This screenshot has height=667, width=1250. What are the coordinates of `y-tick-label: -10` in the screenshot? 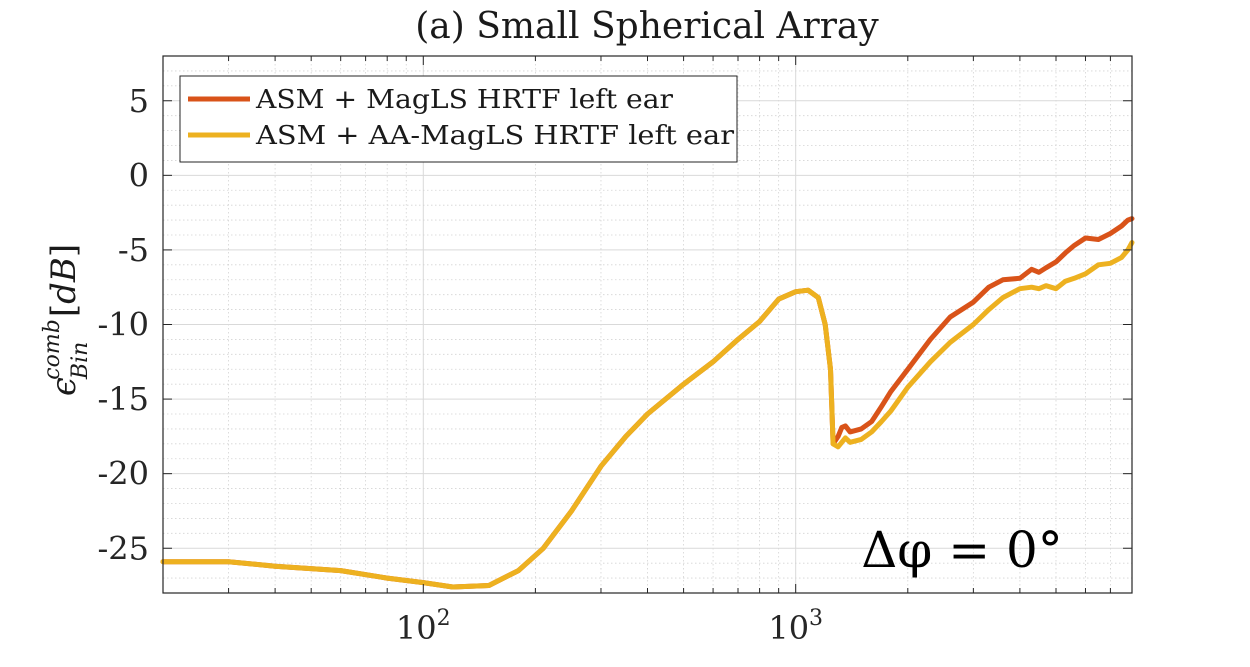 It's located at (123, 325).